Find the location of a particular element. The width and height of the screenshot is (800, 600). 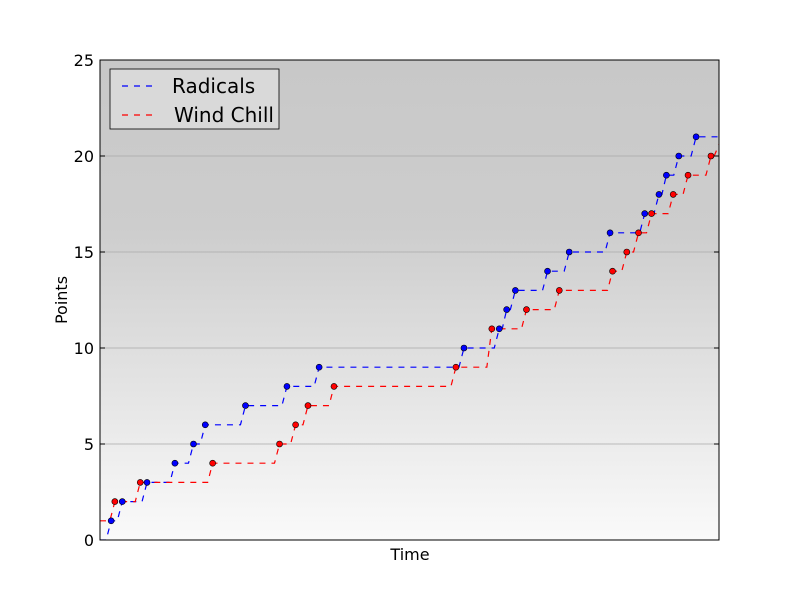

legend: Radicals Wind Chill is located at coordinates (194, 99).